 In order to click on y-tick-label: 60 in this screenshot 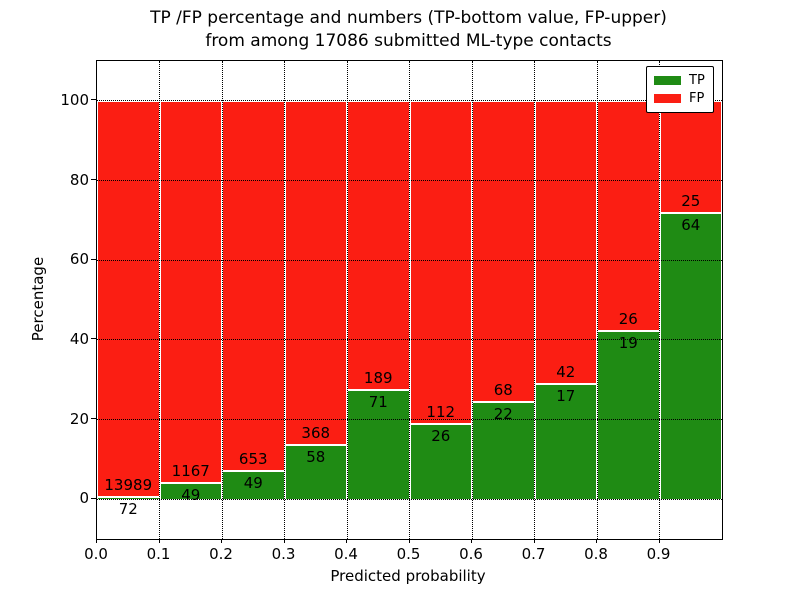, I will do `click(79, 259)`.